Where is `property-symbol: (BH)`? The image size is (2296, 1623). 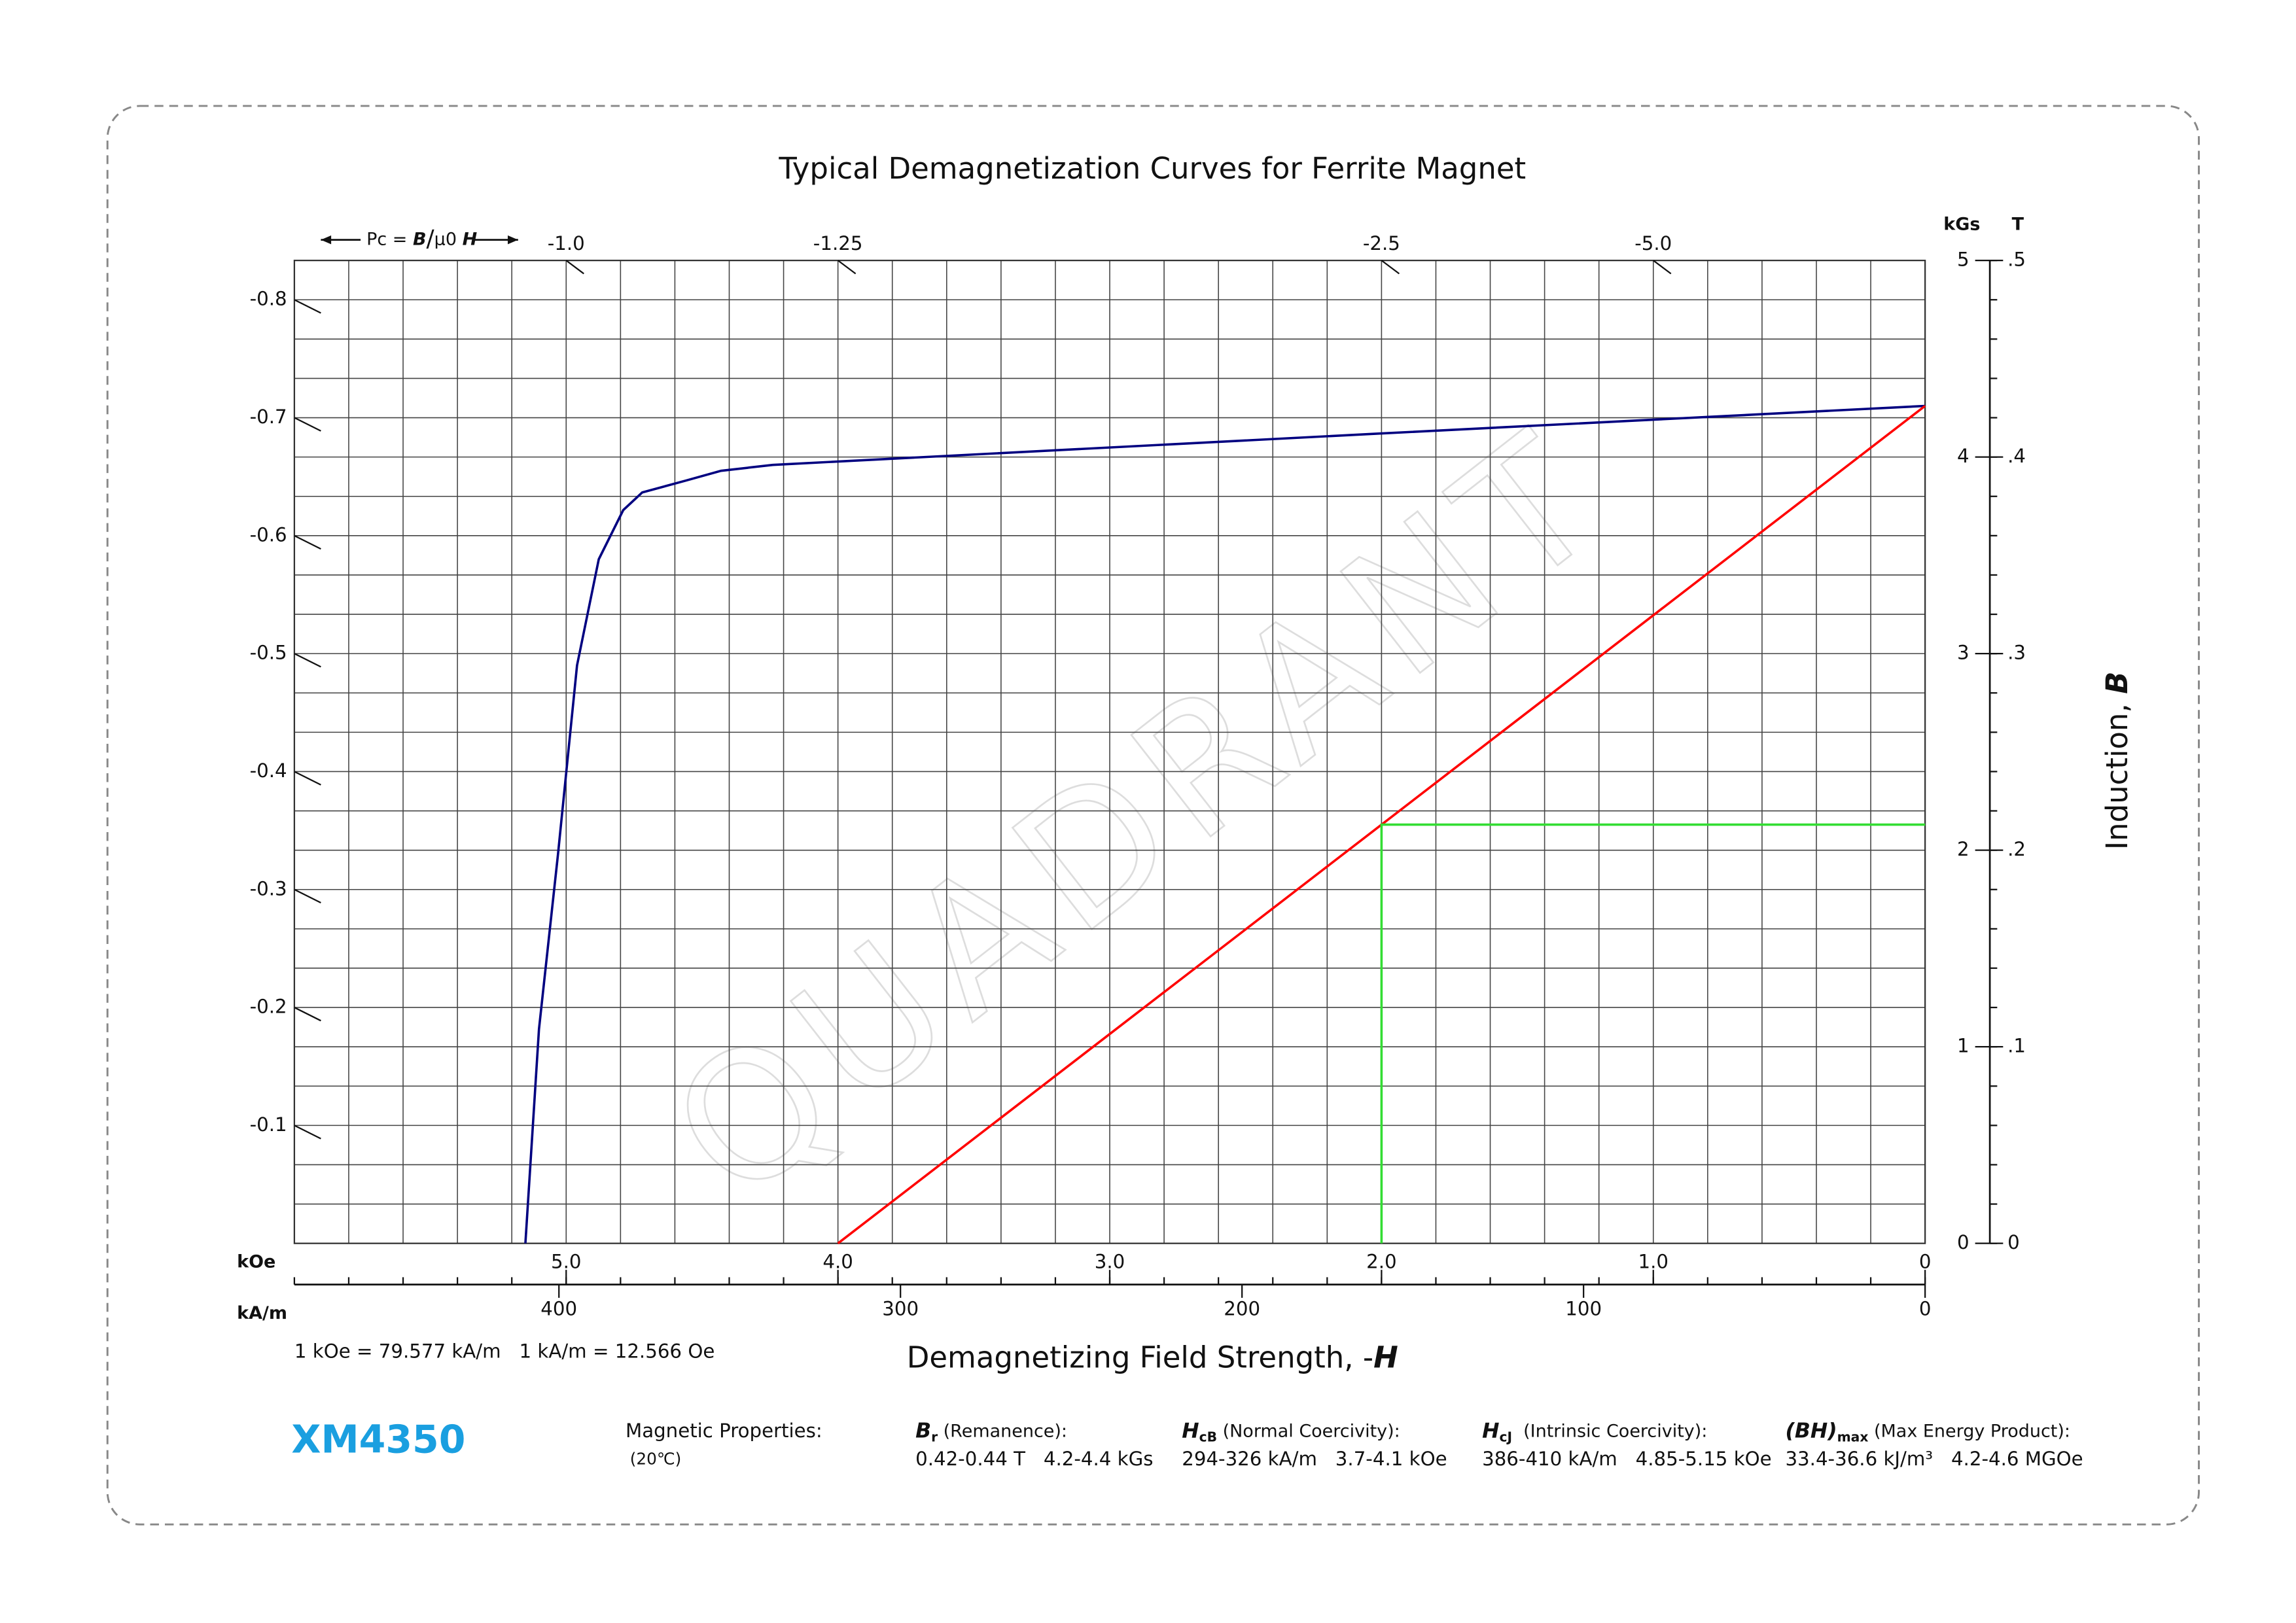 property-symbol: (BH) is located at coordinates (1811, 1431).